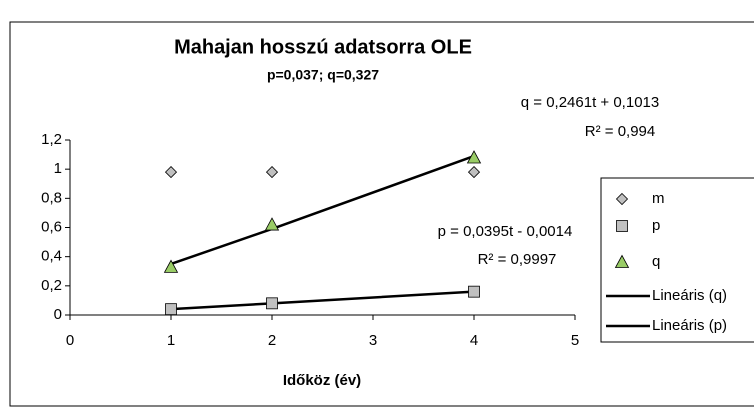 Image resolution: width=754 pixels, height=410 pixels. I want to click on x-tick-label: 3, so click(373, 340).